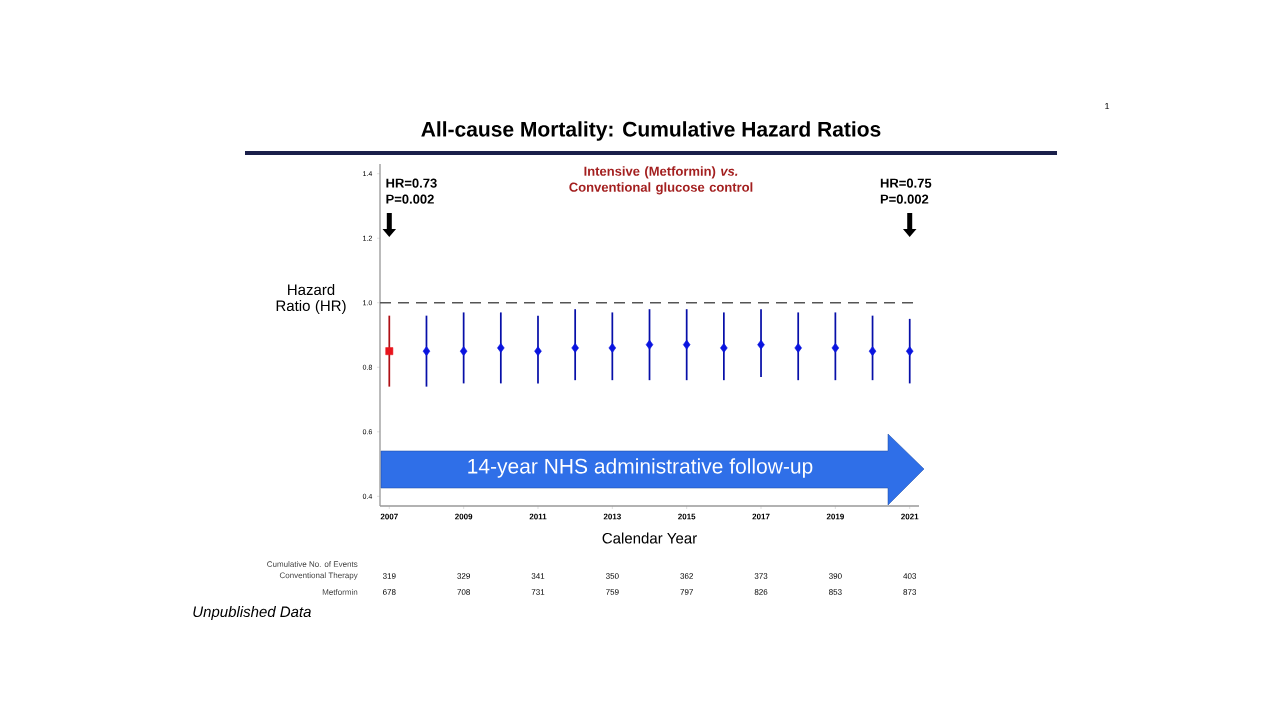 The width and height of the screenshot is (1288, 721). Describe the element at coordinates (318, 576) in the screenshot. I see `text: Conventional Therapy` at that location.